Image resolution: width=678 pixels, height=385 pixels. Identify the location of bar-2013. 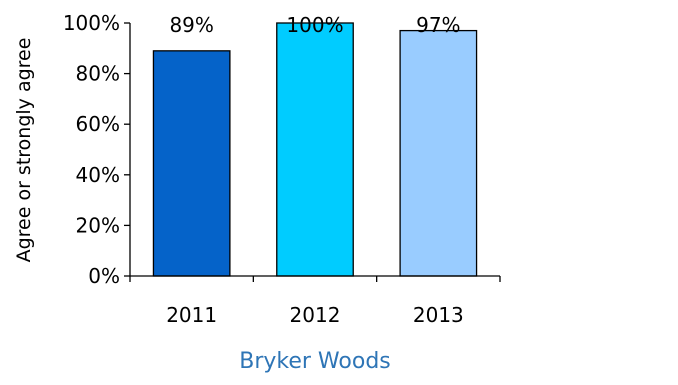
(438, 153).